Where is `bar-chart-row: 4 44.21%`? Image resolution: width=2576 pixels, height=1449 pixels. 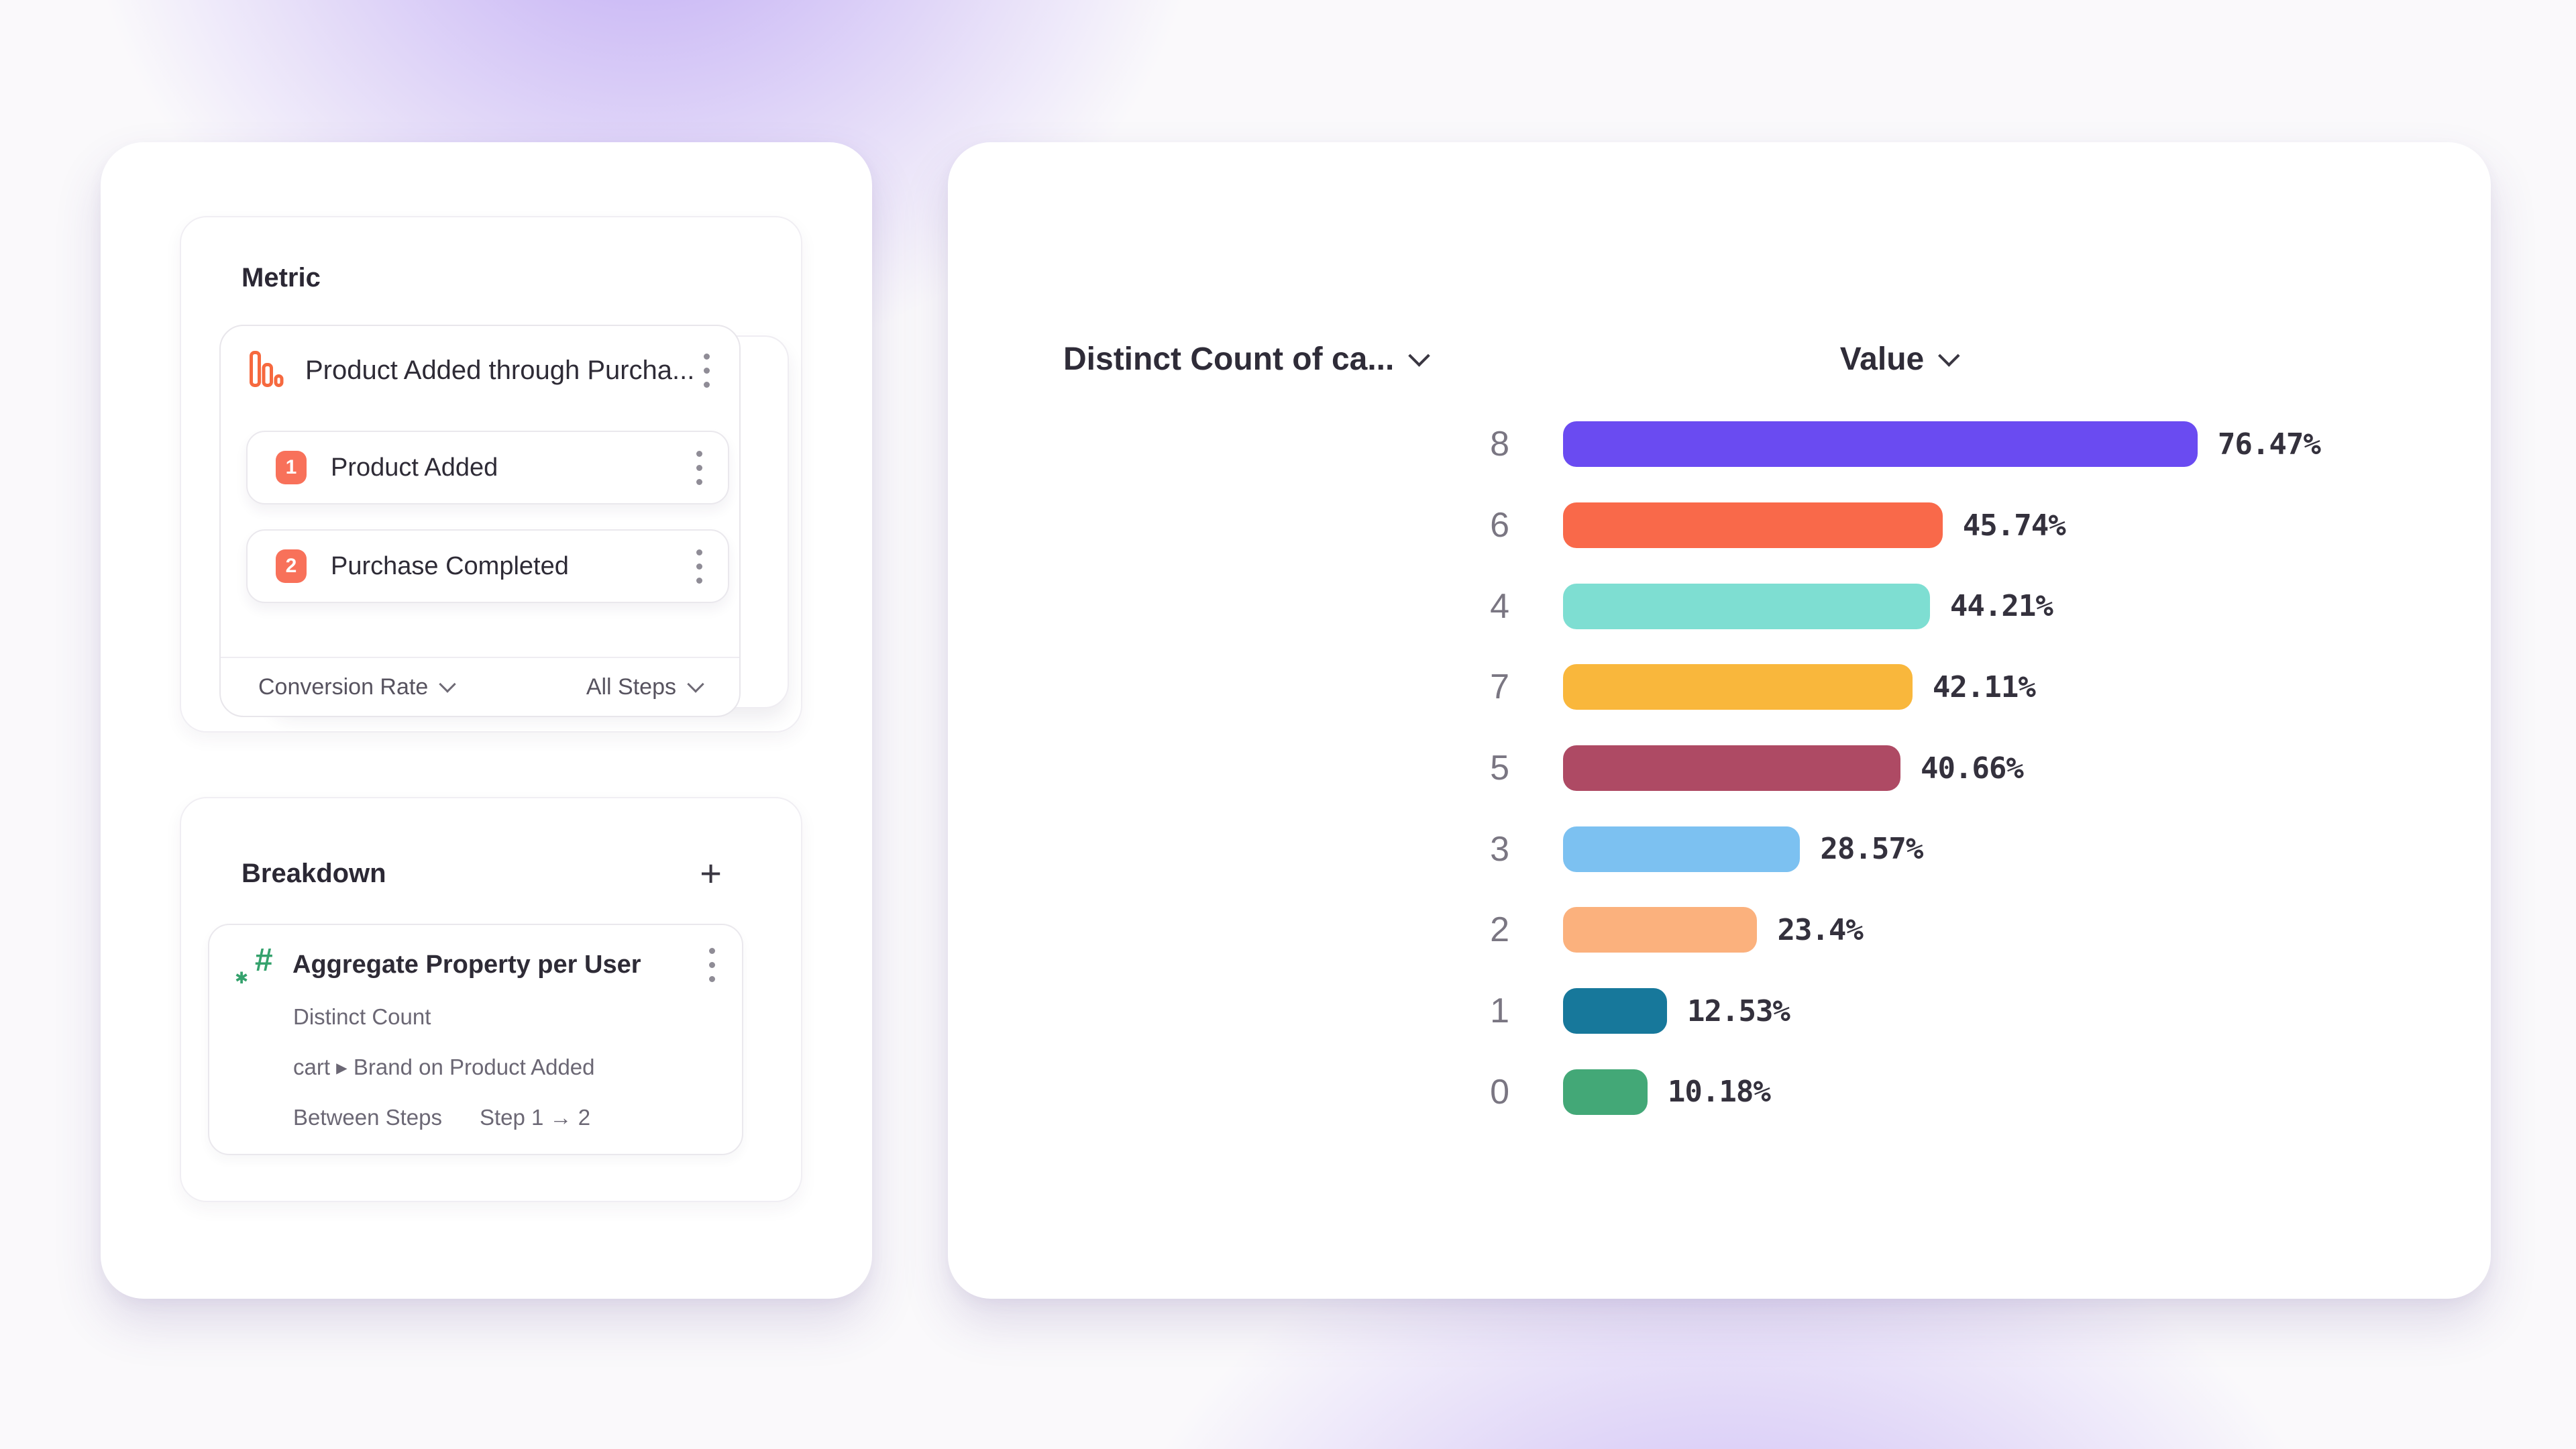 bar-chart-row: 4 44.21% is located at coordinates (1719, 606).